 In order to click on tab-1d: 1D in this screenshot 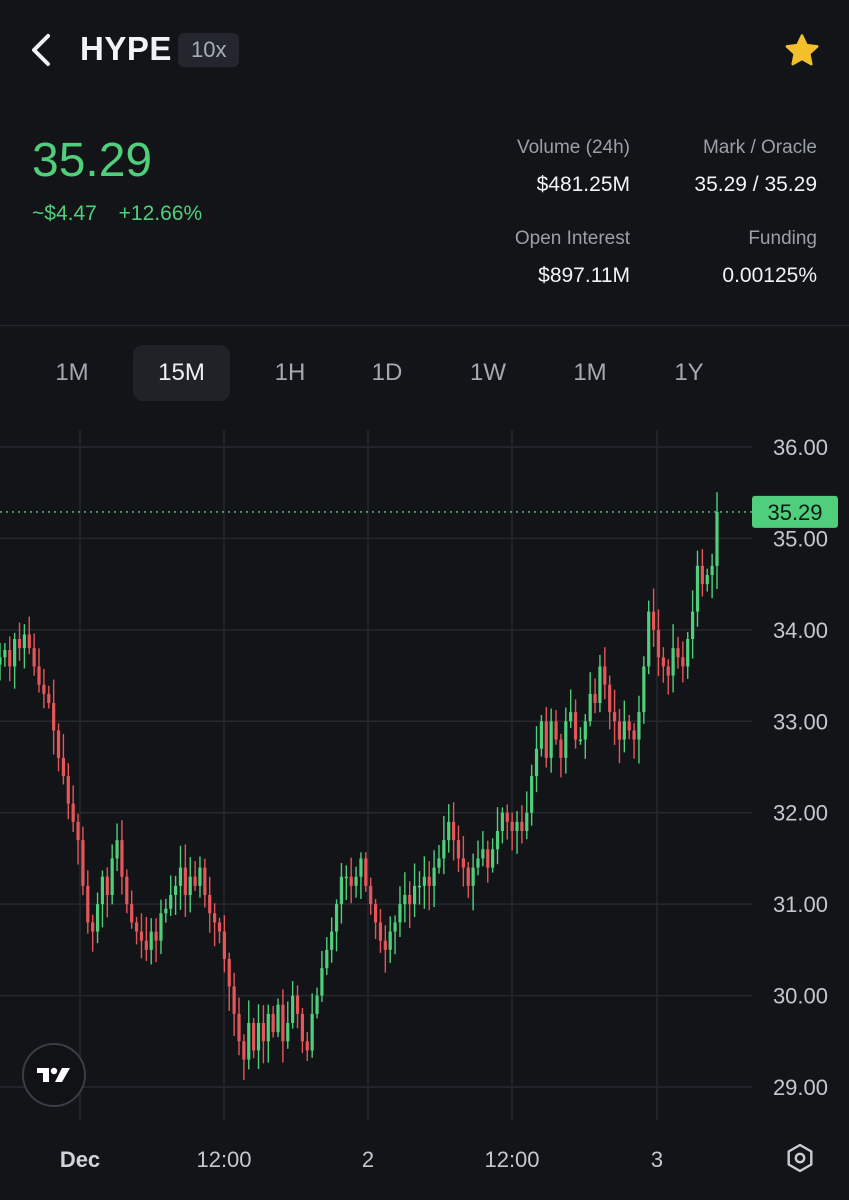, I will do `click(387, 372)`.